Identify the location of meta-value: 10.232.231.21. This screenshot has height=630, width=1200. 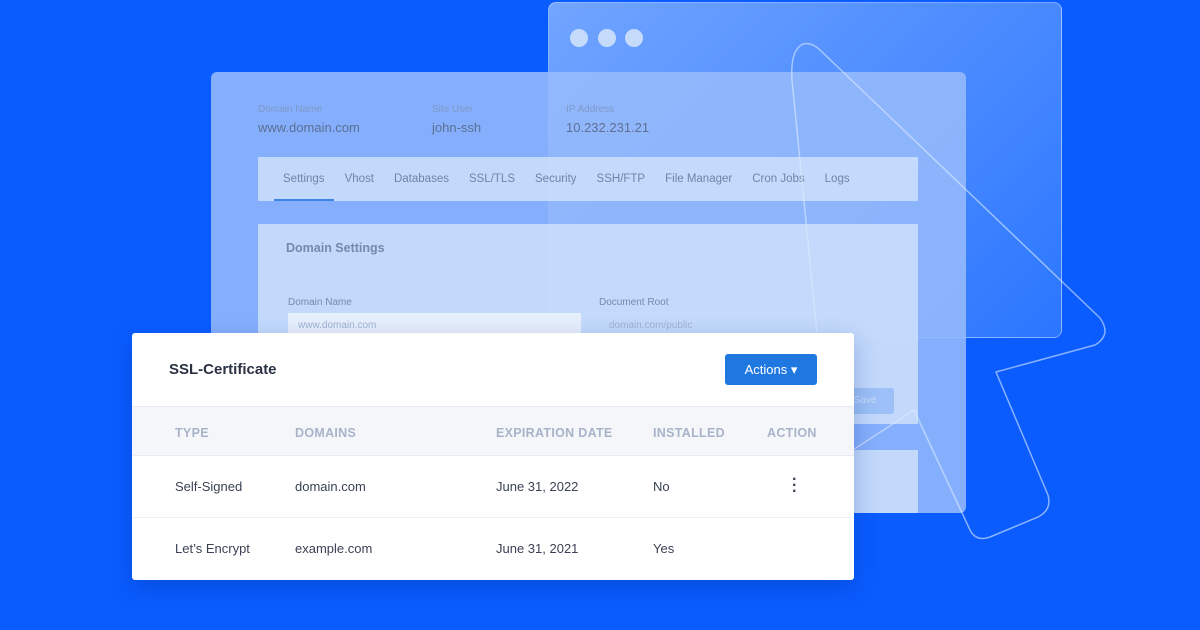
(608, 127).